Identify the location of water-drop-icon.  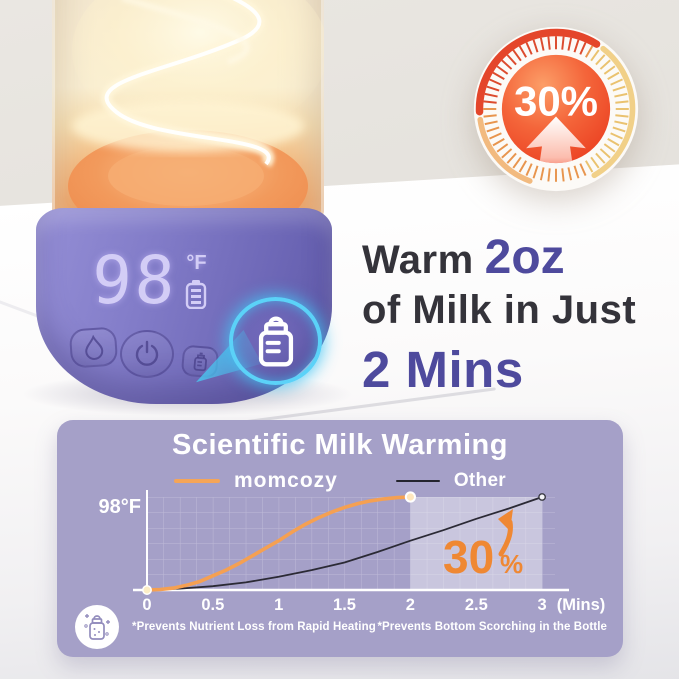
(93, 347).